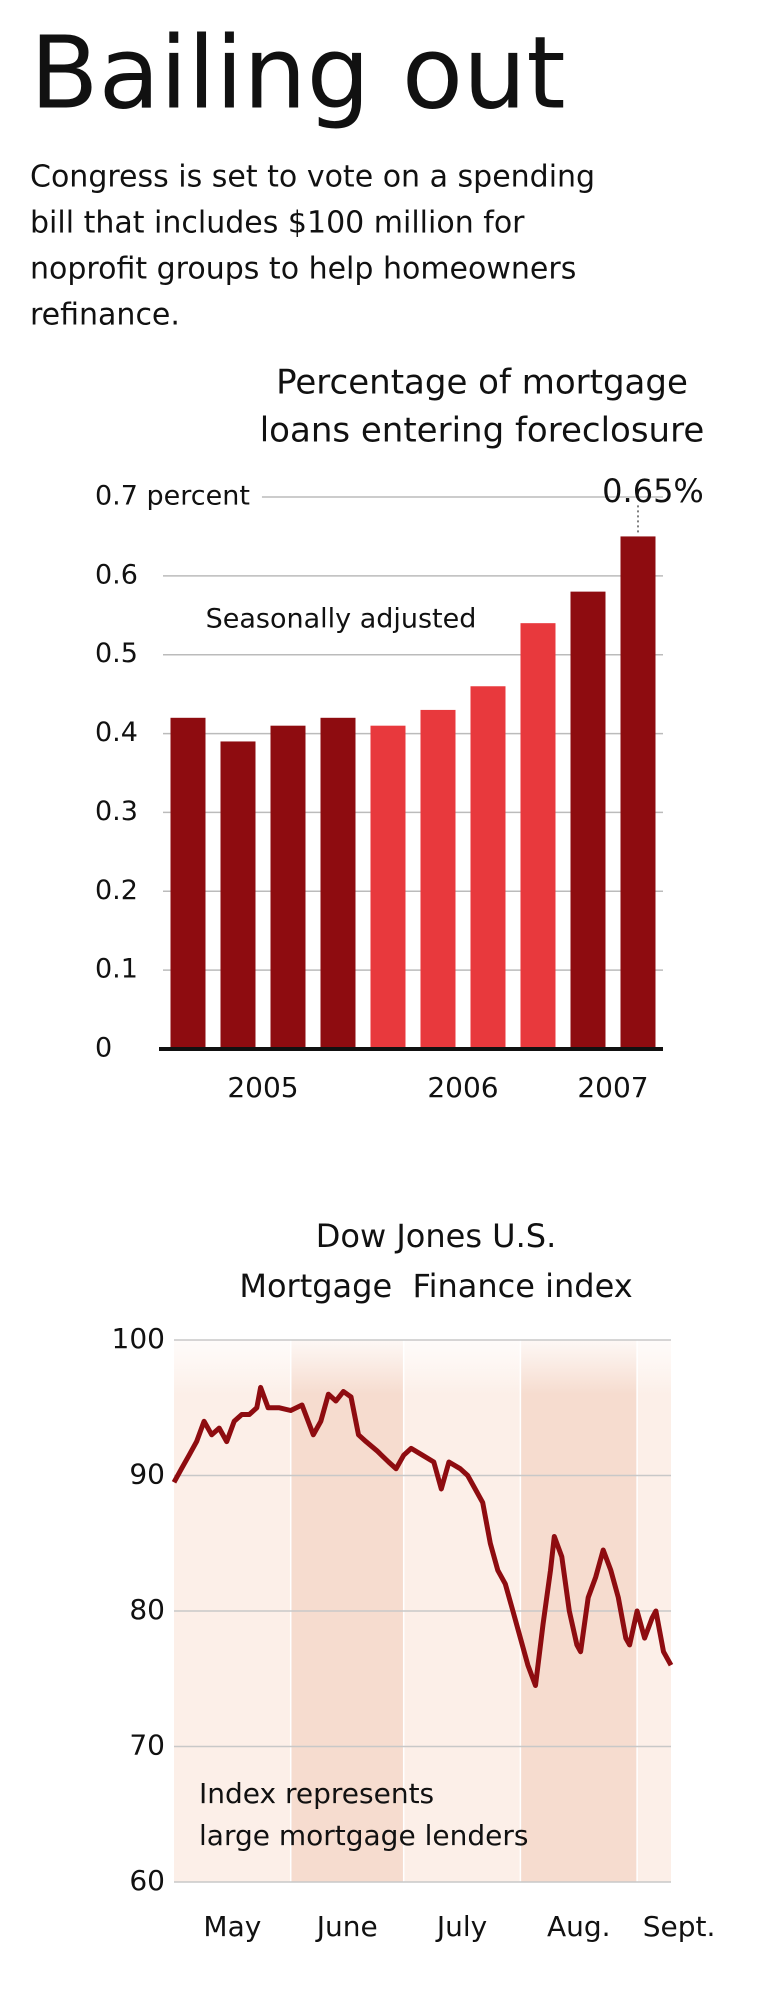 The width and height of the screenshot is (760, 2003). I want to click on y-tick-label: 0.3, so click(116, 811).